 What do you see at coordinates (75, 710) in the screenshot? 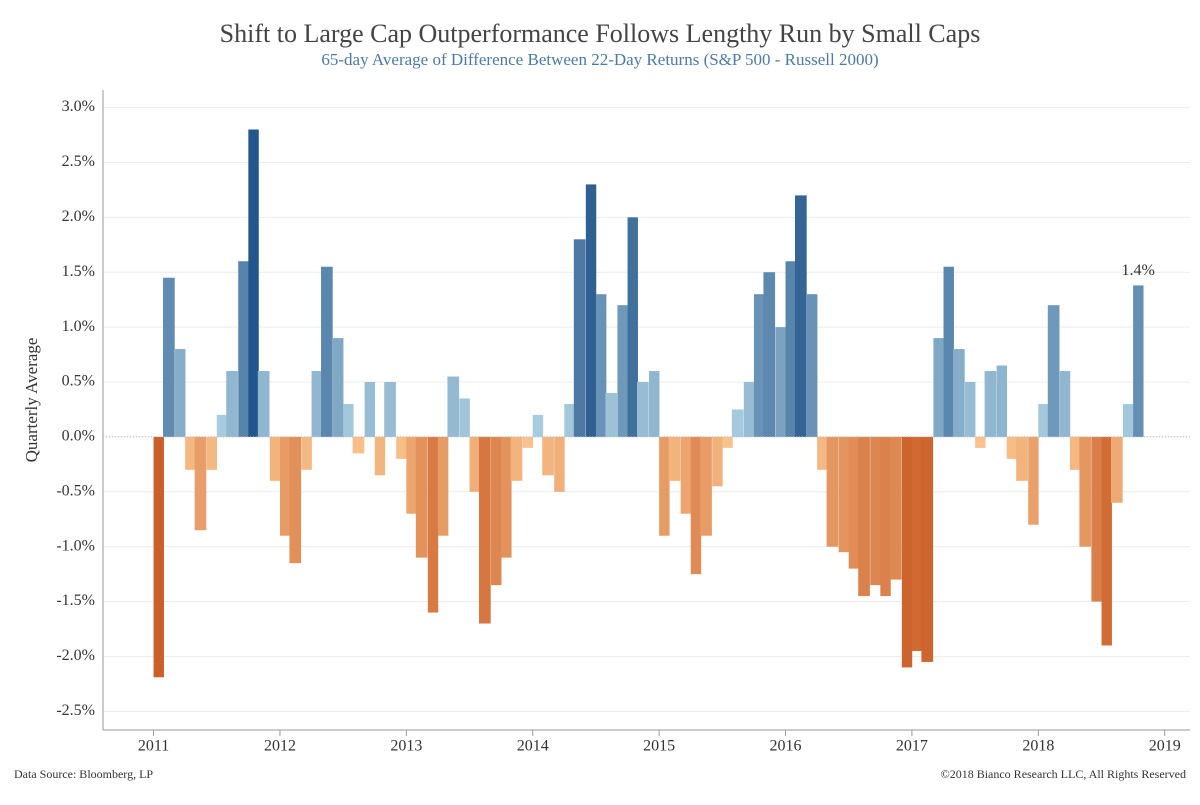
I see `y-tick-label: -2.5%` at bounding box center [75, 710].